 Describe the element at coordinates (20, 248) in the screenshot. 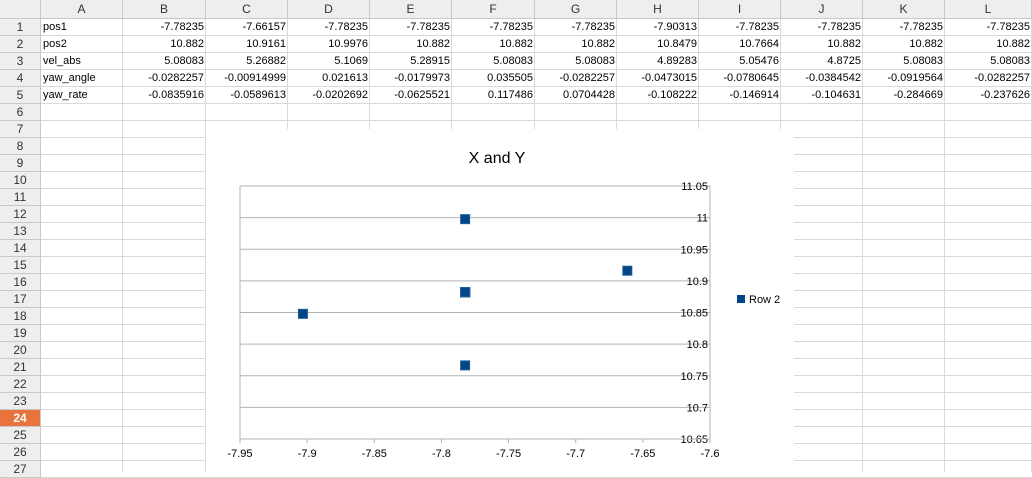

I see `row-header-14: 14` at that location.